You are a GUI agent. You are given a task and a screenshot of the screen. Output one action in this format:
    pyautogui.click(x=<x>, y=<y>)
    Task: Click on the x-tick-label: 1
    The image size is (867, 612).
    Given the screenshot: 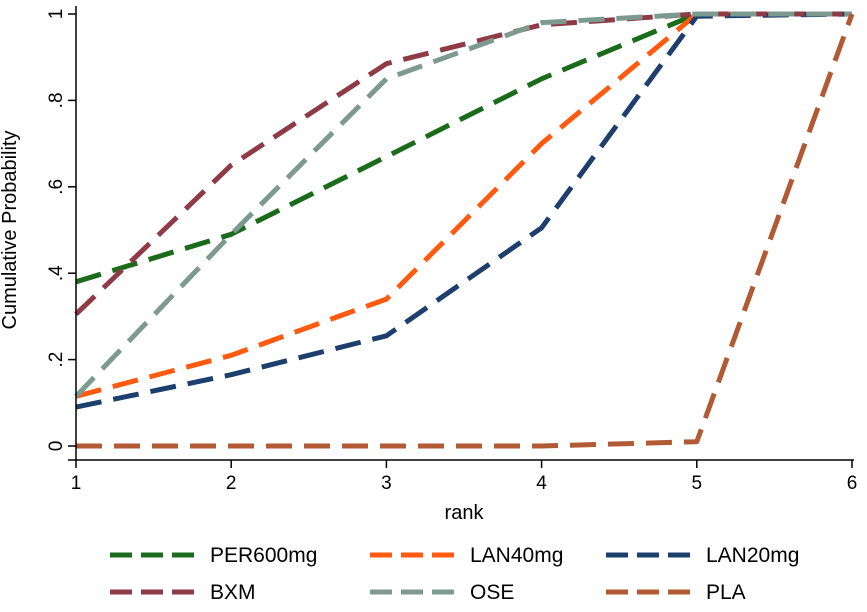 What is the action you would take?
    pyautogui.click(x=76, y=483)
    